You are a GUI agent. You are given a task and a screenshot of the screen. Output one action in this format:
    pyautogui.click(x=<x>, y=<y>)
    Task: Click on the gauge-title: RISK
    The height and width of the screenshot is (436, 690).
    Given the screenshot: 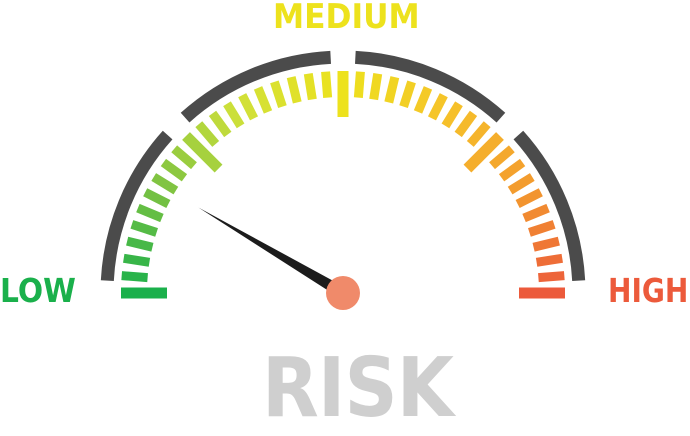 What is the action you would take?
    pyautogui.click(x=358, y=388)
    